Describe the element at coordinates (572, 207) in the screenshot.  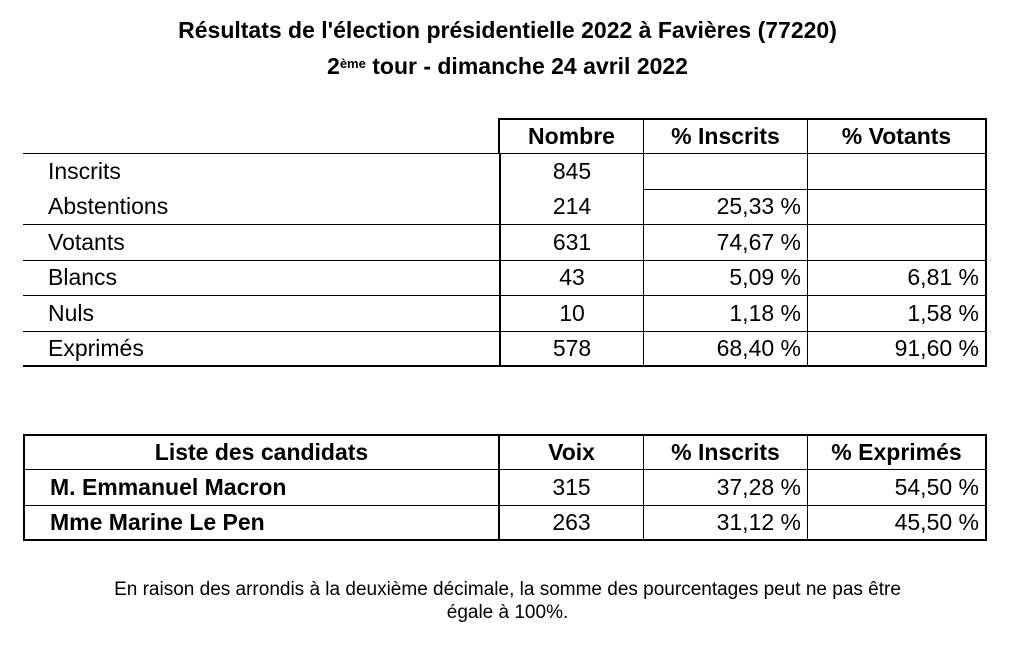
I see `results-nombre-abstentions: 214` at that location.